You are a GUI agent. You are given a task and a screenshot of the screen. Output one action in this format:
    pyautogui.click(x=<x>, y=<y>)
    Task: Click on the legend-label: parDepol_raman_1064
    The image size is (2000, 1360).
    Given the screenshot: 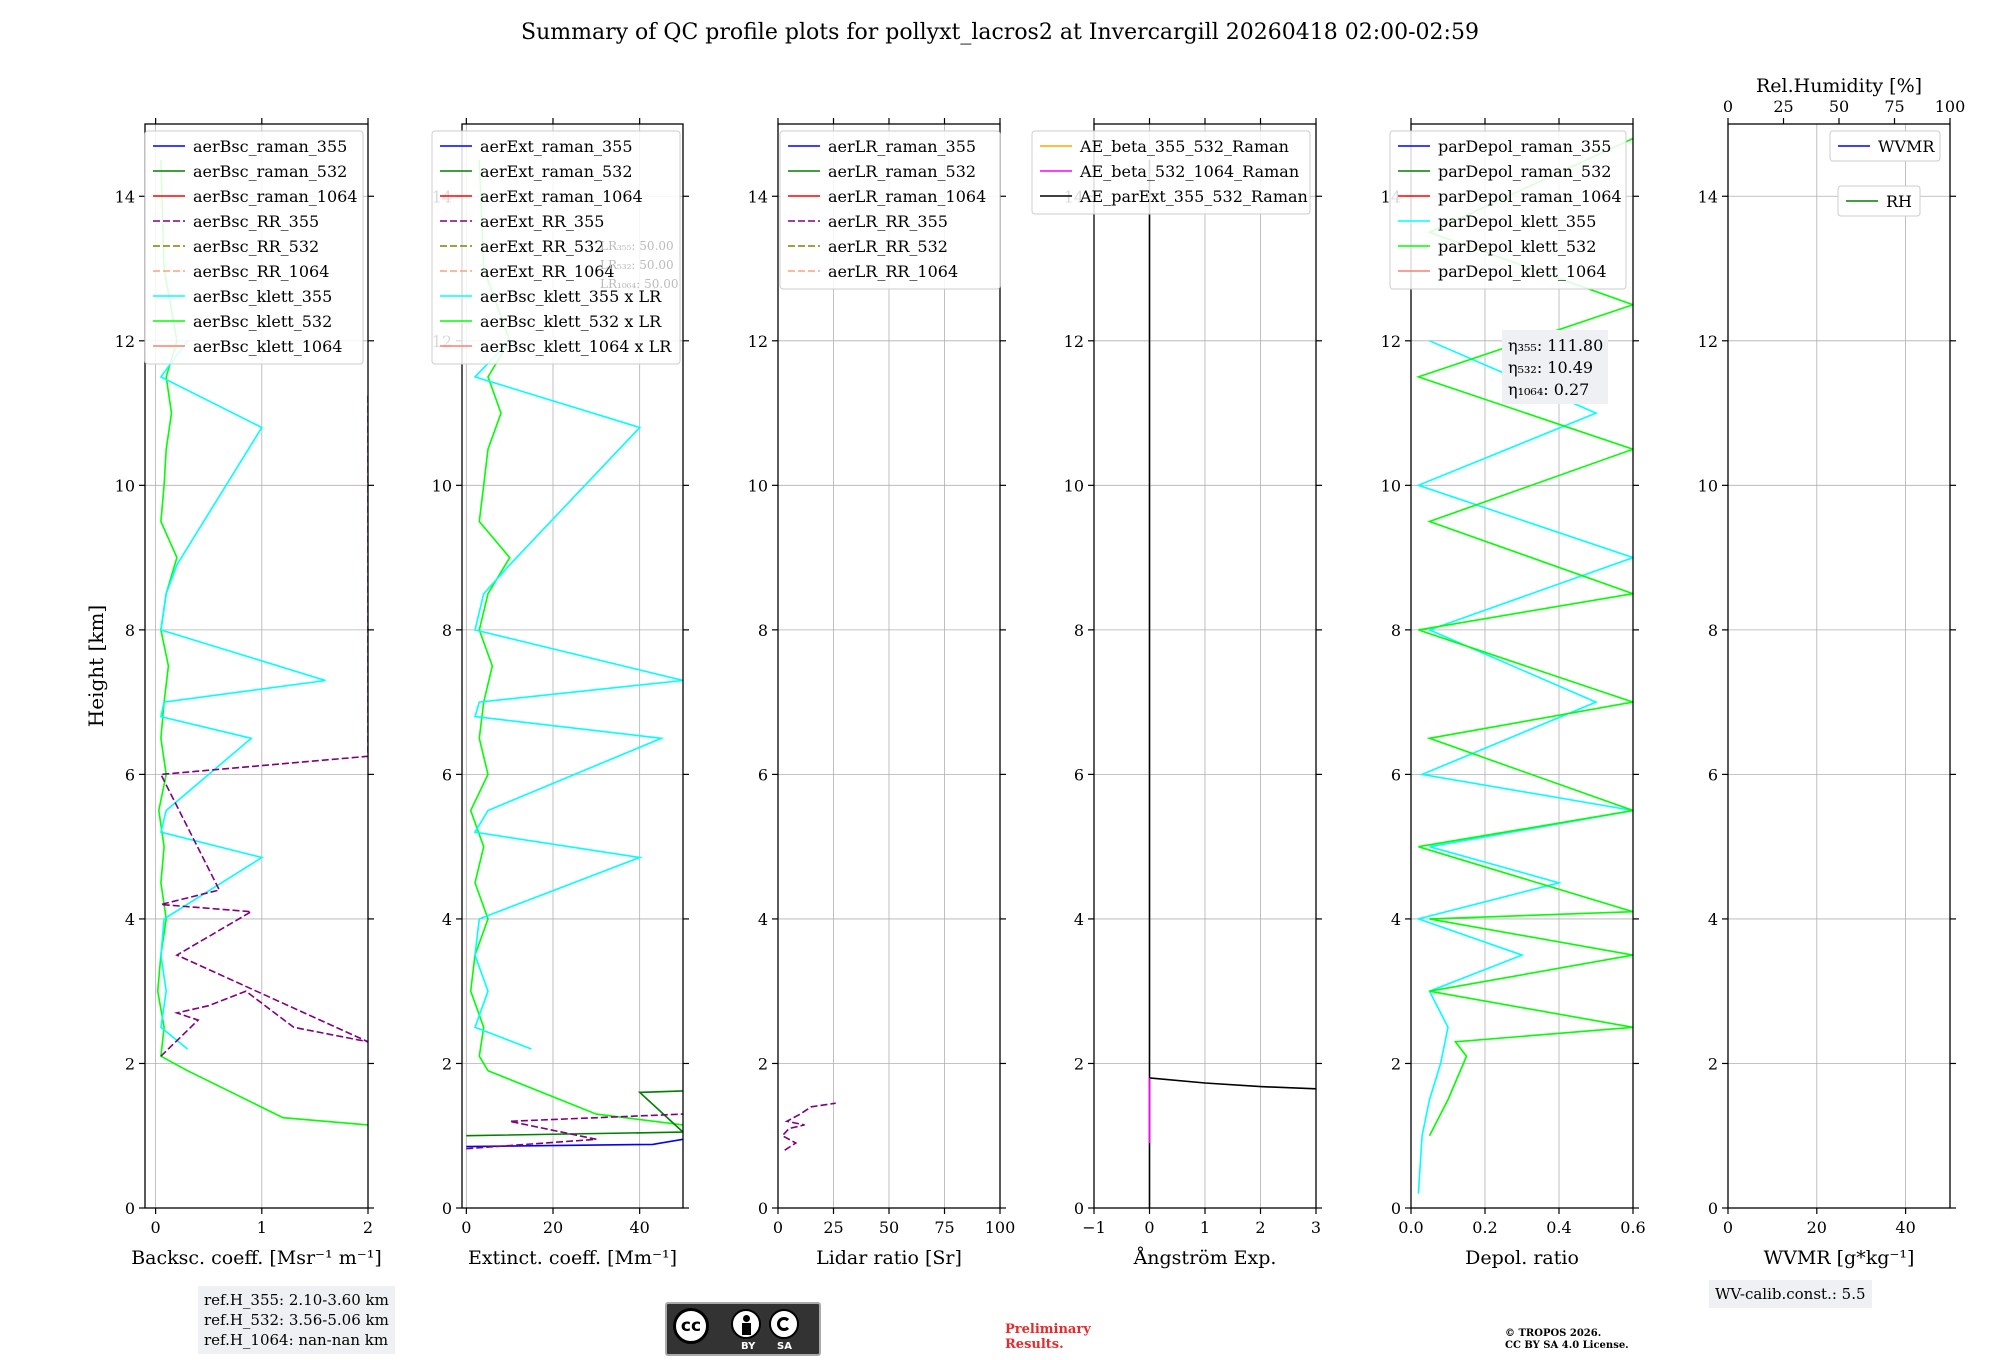 What is the action you would take?
    pyautogui.click(x=1530, y=196)
    